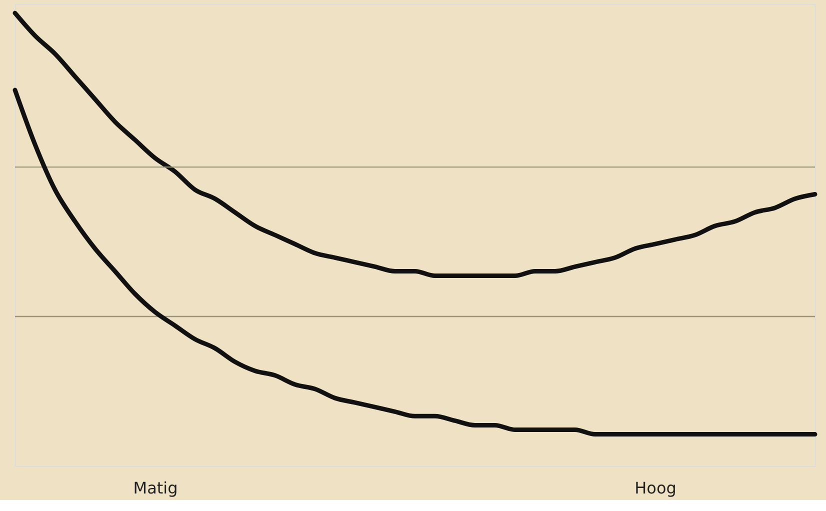 This screenshot has height=511, width=826. I want to click on x-tick-label: Hoog, so click(655, 488).